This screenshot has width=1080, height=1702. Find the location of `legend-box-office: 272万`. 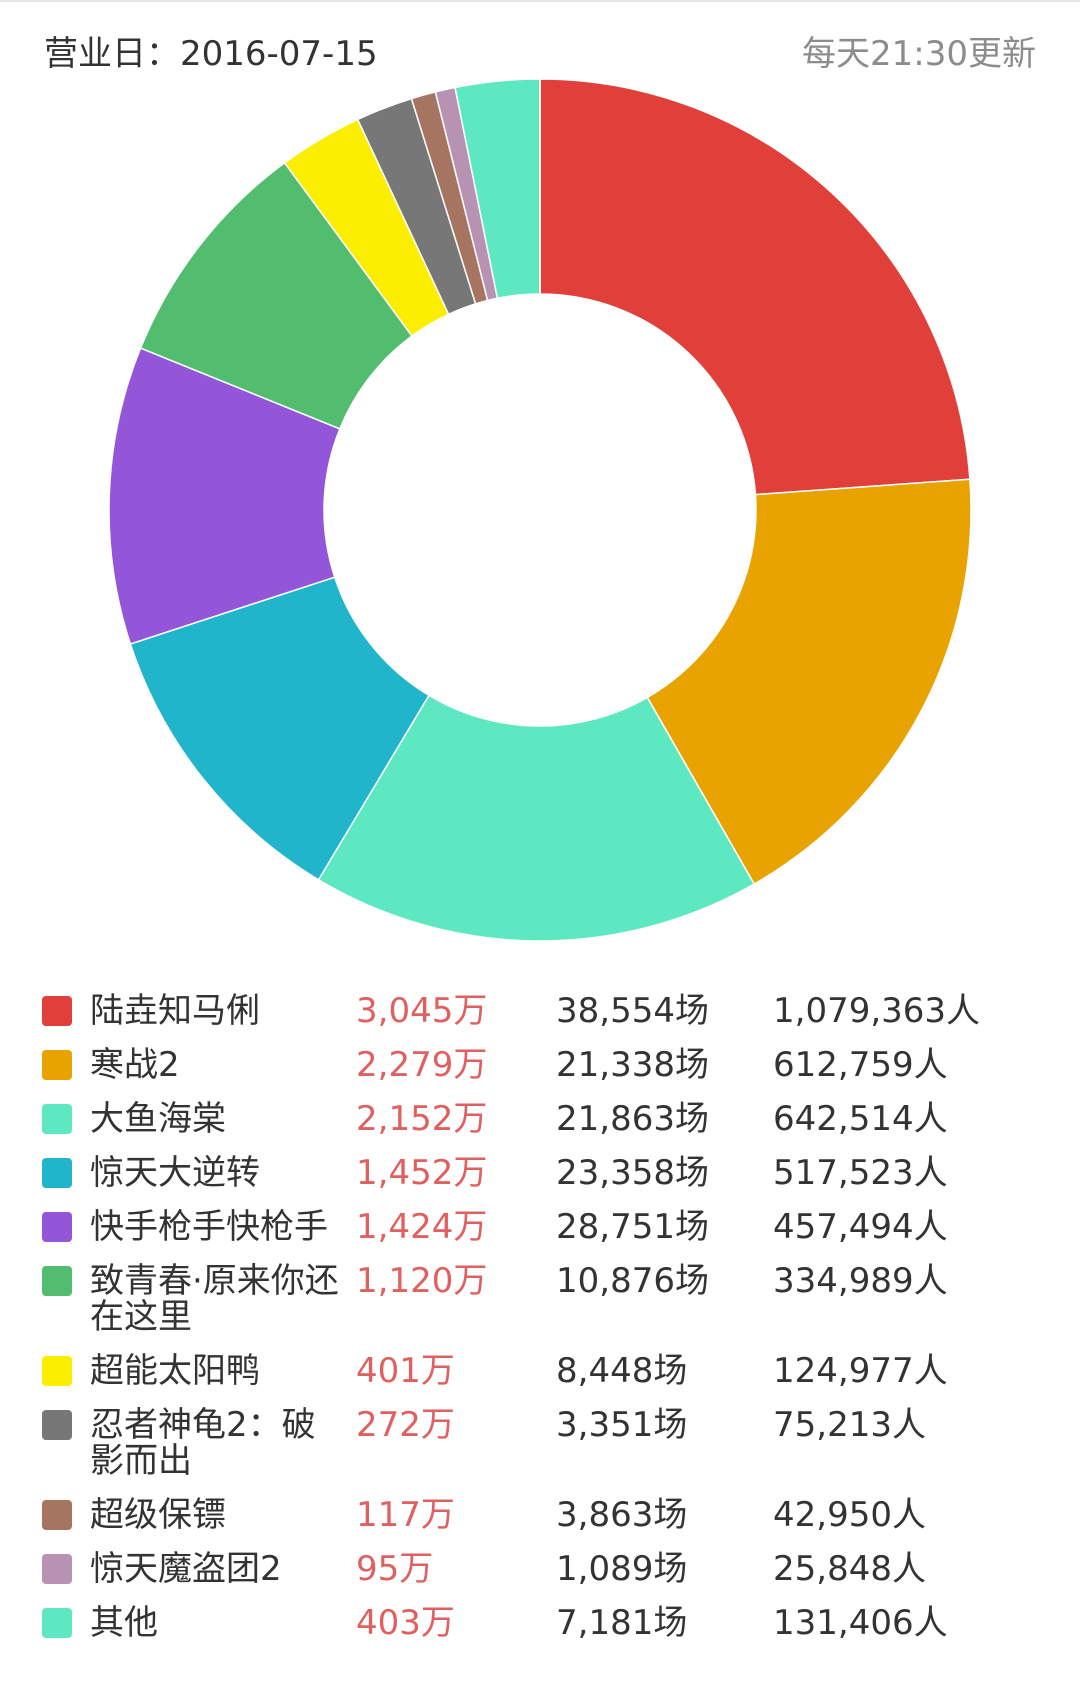

legend-box-office: 272万 is located at coordinates (405, 1425).